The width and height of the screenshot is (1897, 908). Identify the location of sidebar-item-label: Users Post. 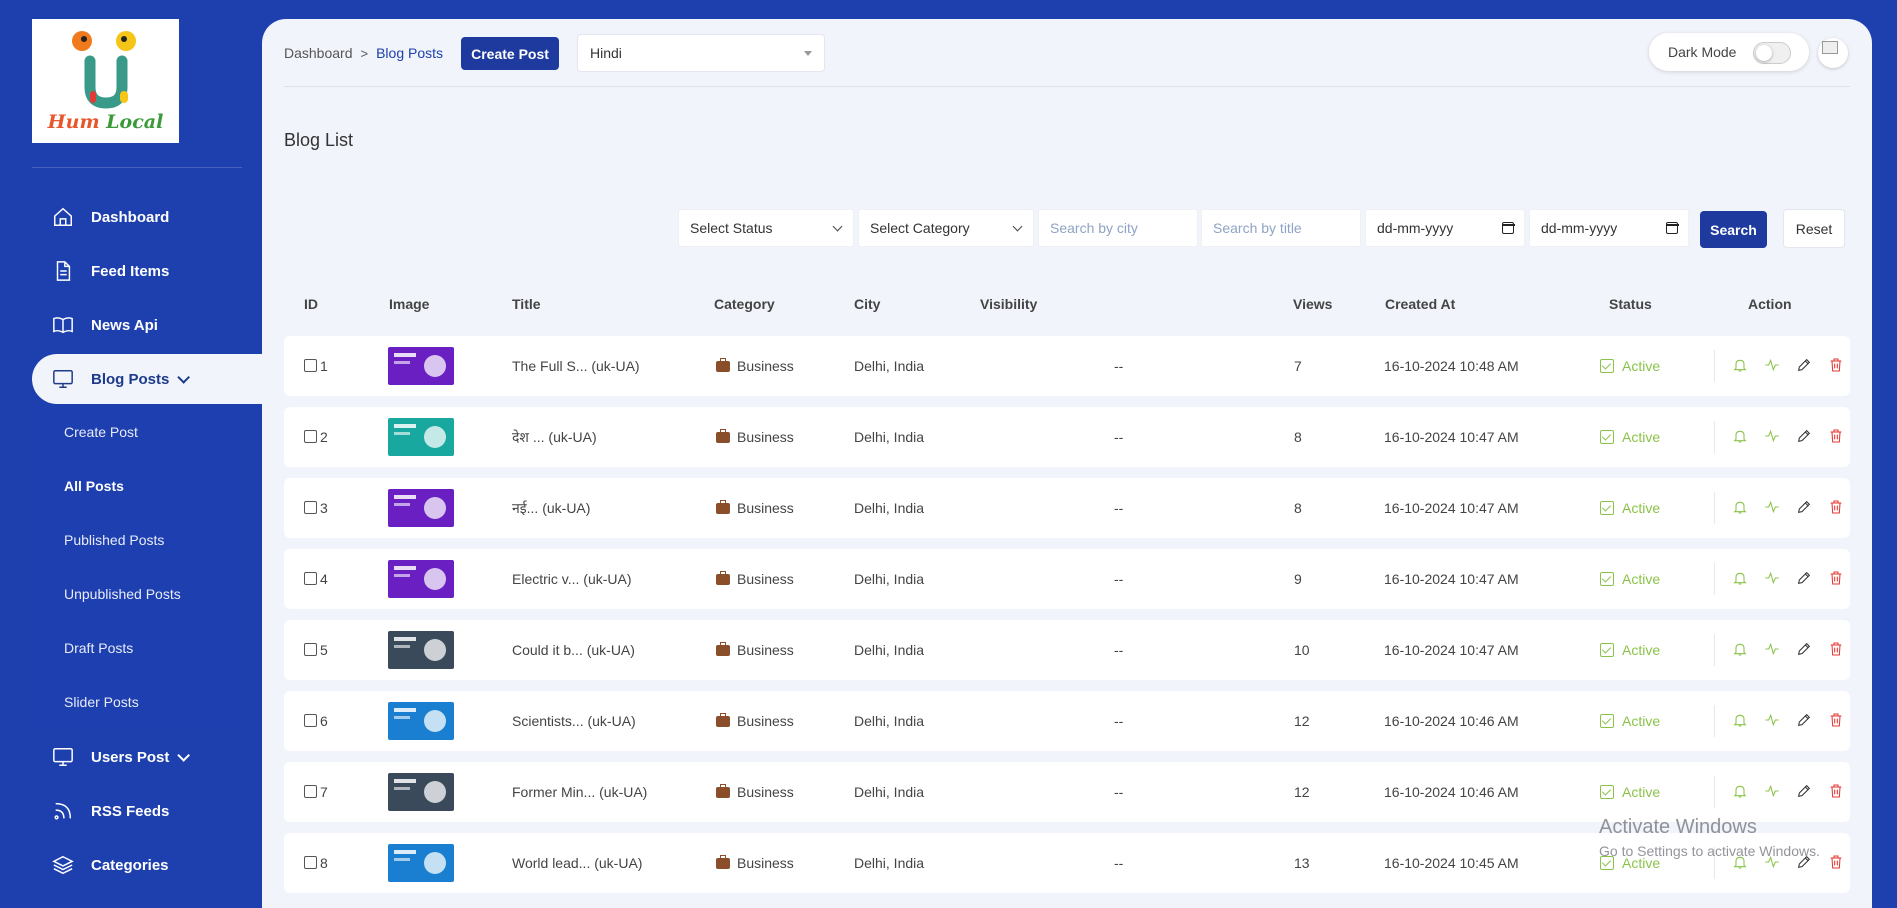
(130, 757).